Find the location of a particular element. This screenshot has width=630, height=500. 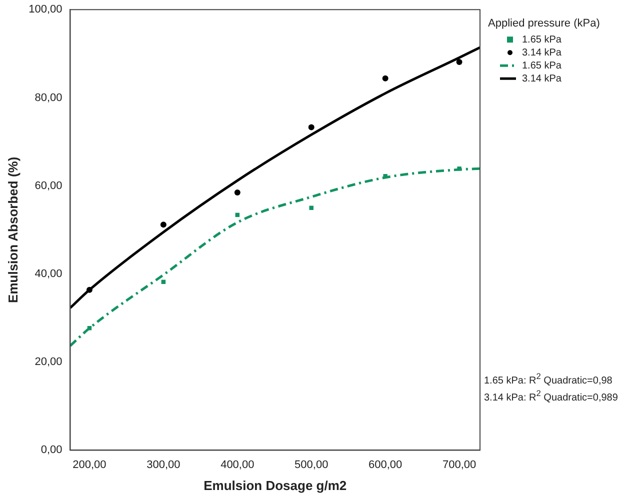

y-tick-label: 0,00 is located at coordinates (51, 450).